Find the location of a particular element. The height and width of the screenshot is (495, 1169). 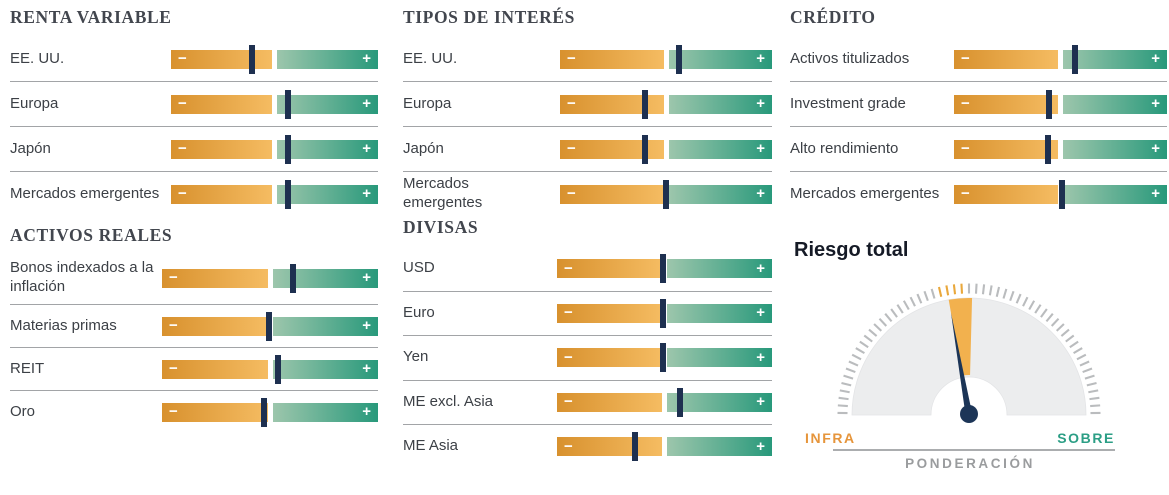

row-label: USD is located at coordinates (419, 268).